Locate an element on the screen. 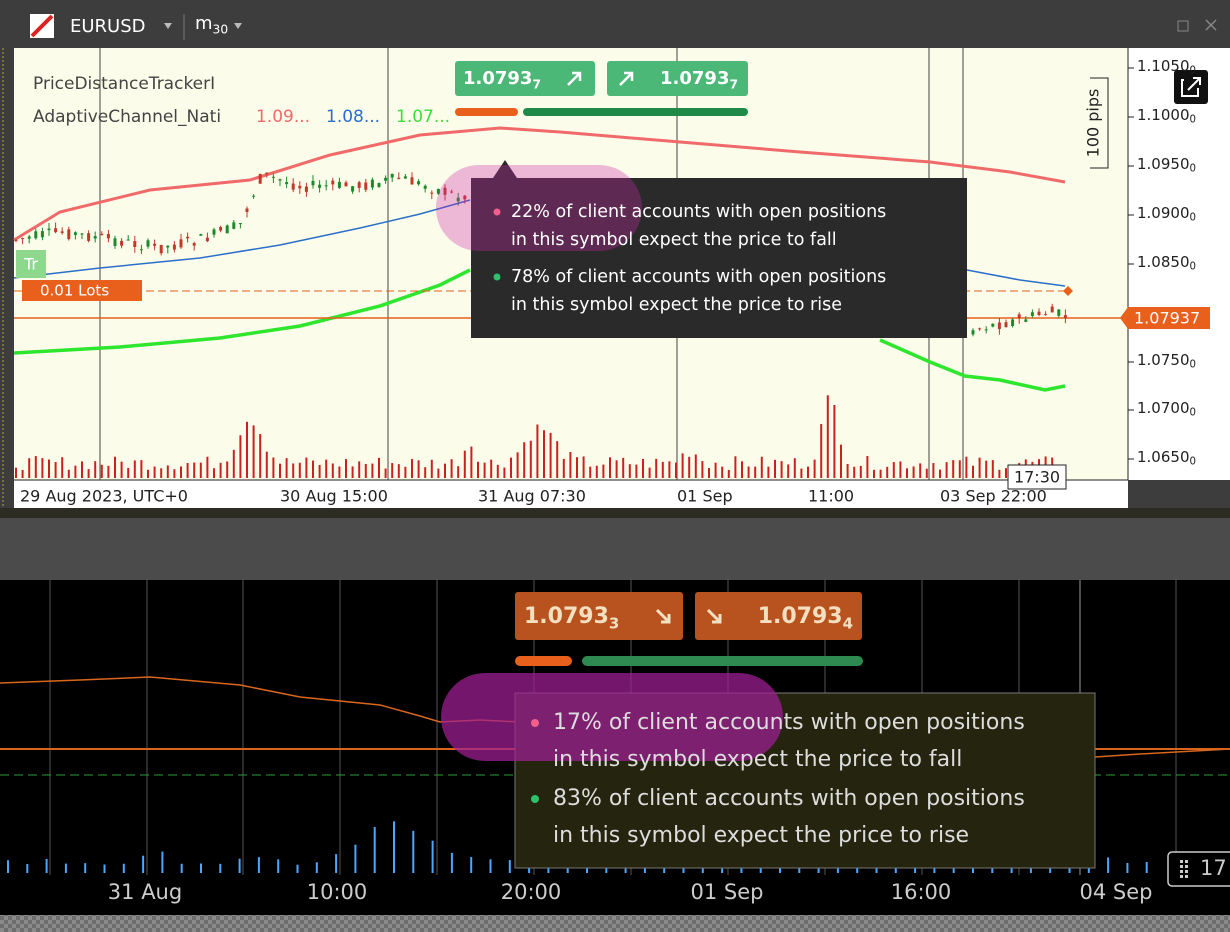 The width and height of the screenshot is (1230, 932). position-marker is located at coordinates (1068, 291).